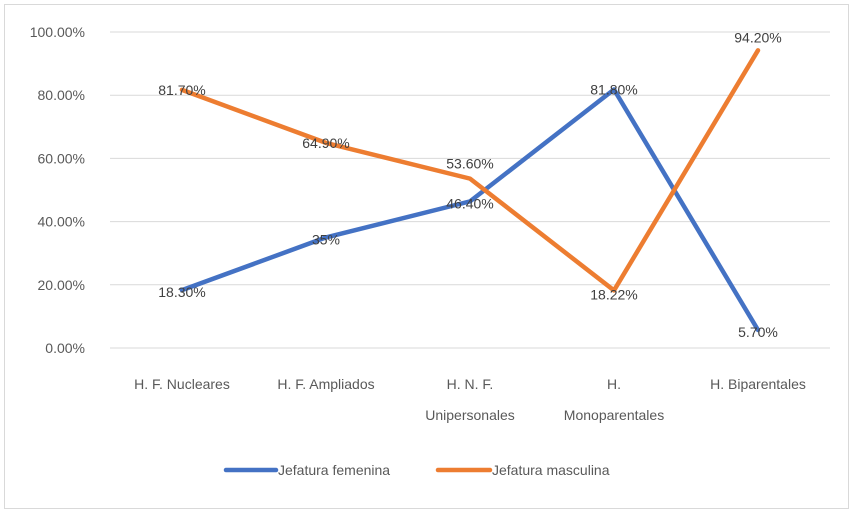 This screenshot has height=514, width=855. I want to click on legend-label: Jefatura masculina, so click(551, 470).